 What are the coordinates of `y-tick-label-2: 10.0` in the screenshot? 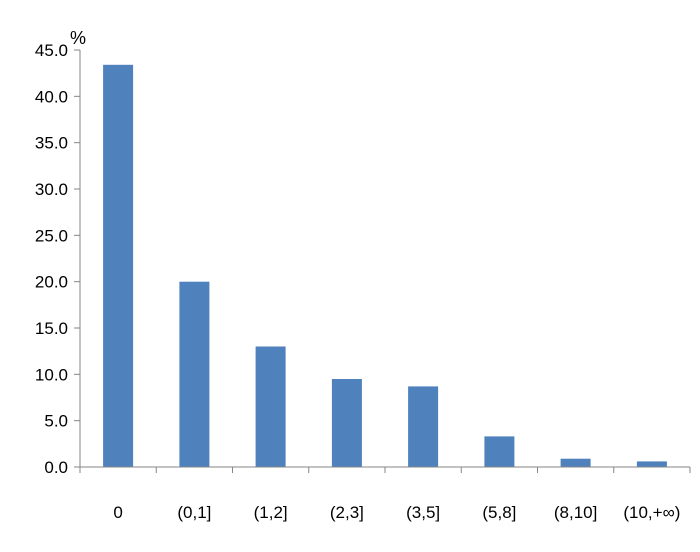 It's located at (51, 374).